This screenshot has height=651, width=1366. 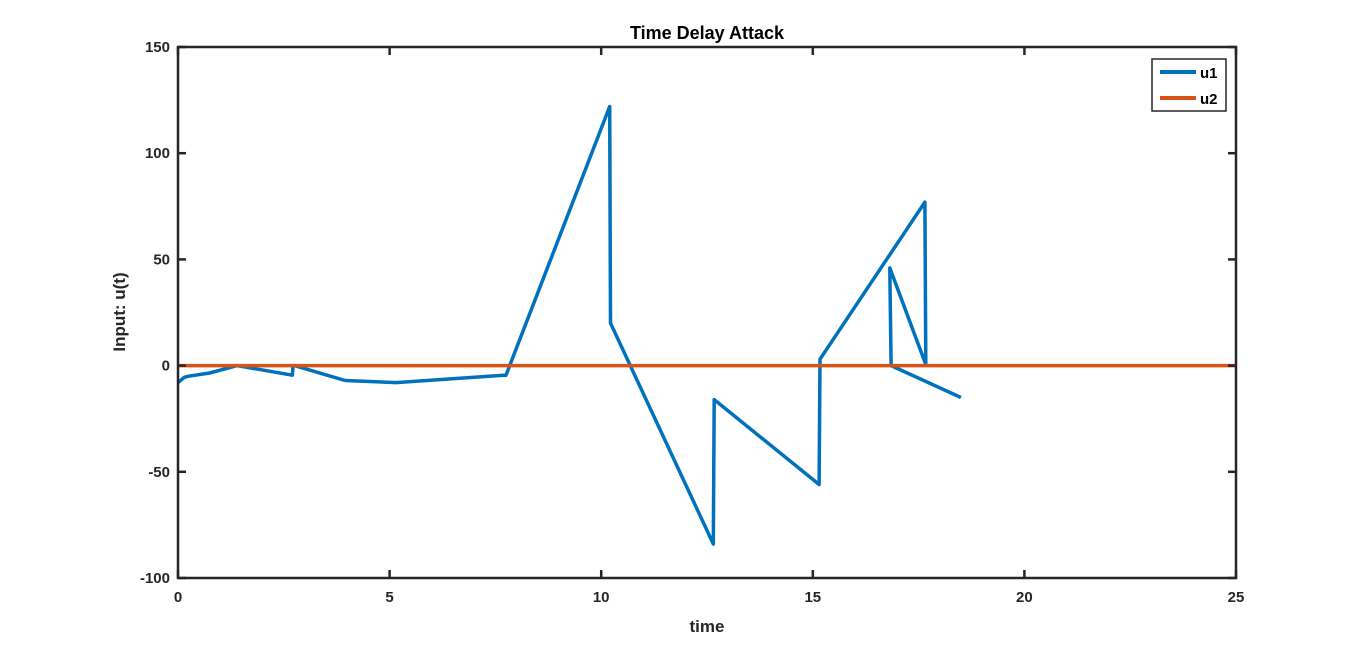 I want to click on y-tick-label-50: 50, so click(x=161, y=259).